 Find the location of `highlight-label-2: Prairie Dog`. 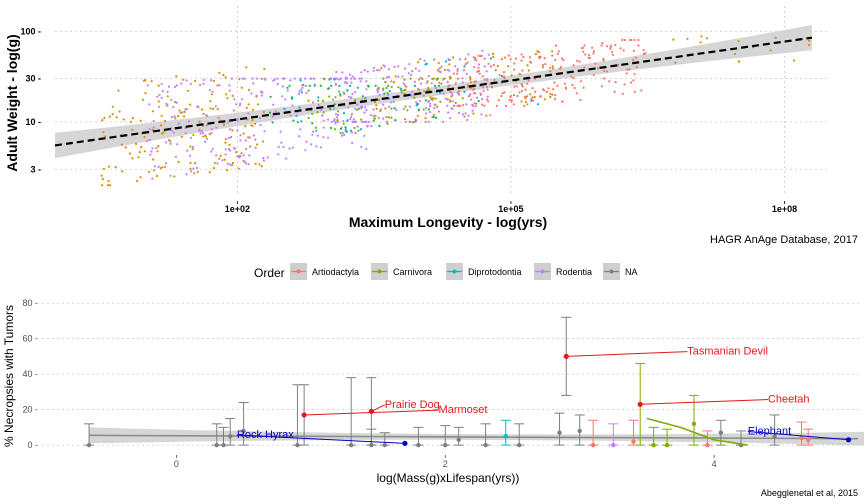

highlight-label-2: Prairie Dog is located at coordinates (412, 405).